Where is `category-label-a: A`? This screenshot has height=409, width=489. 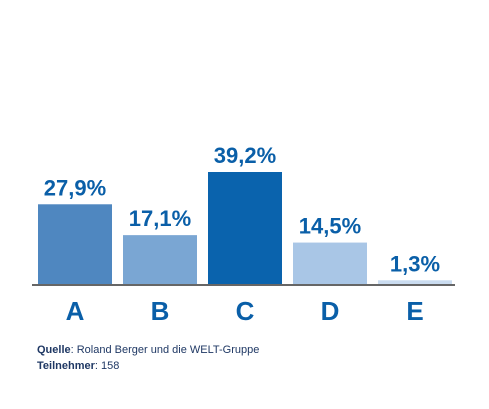
category-label-a: A is located at coordinates (75, 311).